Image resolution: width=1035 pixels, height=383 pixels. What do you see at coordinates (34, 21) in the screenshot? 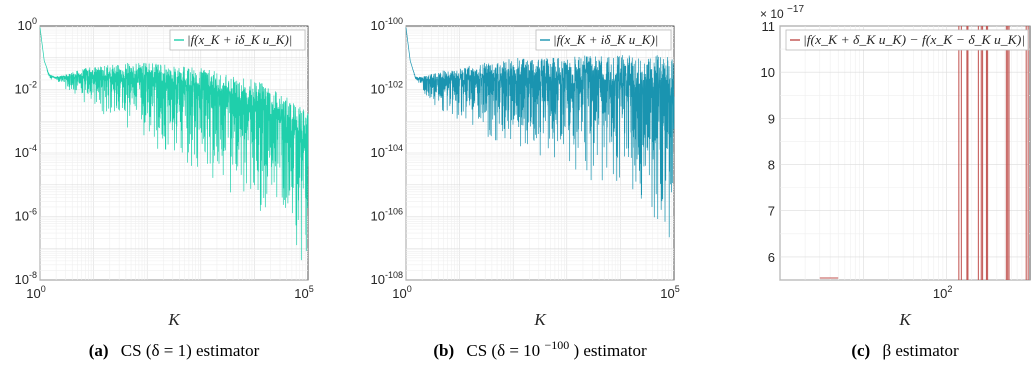
I see `y-tick-exp: 0` at bounding box center [34, 21].